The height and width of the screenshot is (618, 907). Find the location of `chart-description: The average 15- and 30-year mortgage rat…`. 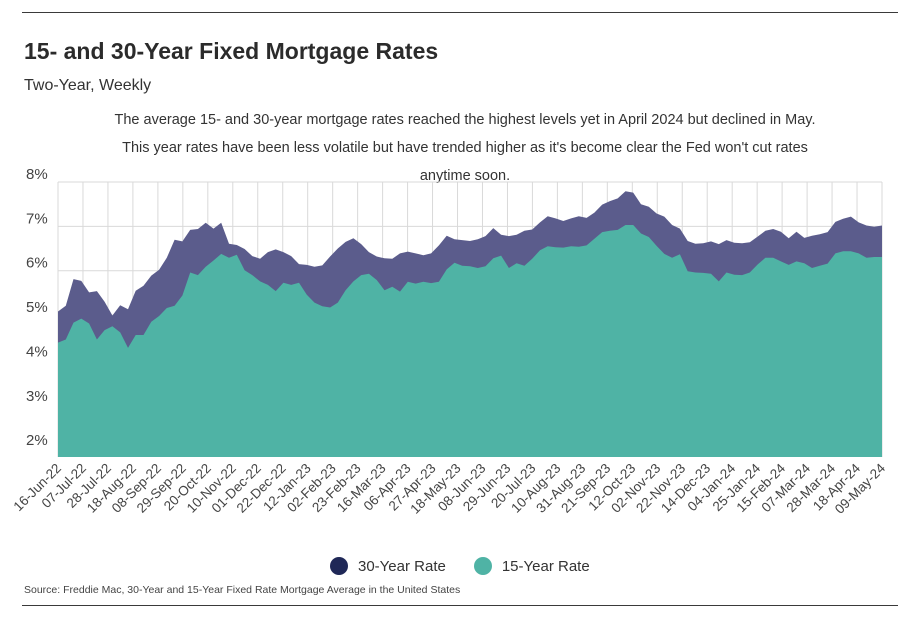

chart-description: The average 15- and 30-year mortgage rat… is located at coordinates (465, 148).